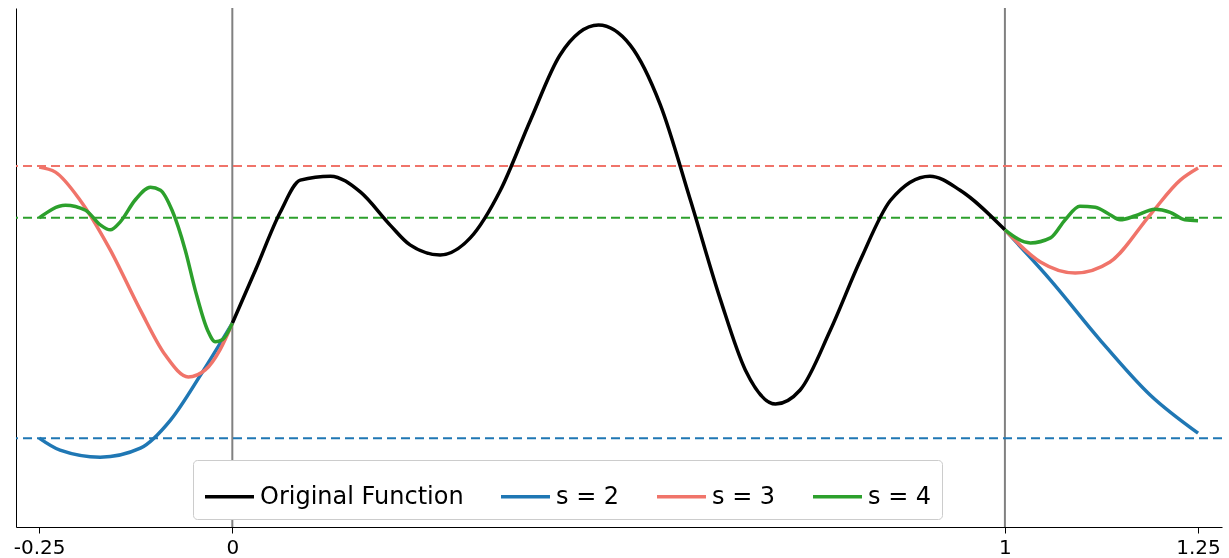  I want to click on x-tick-label: 0, so click(233, 546).